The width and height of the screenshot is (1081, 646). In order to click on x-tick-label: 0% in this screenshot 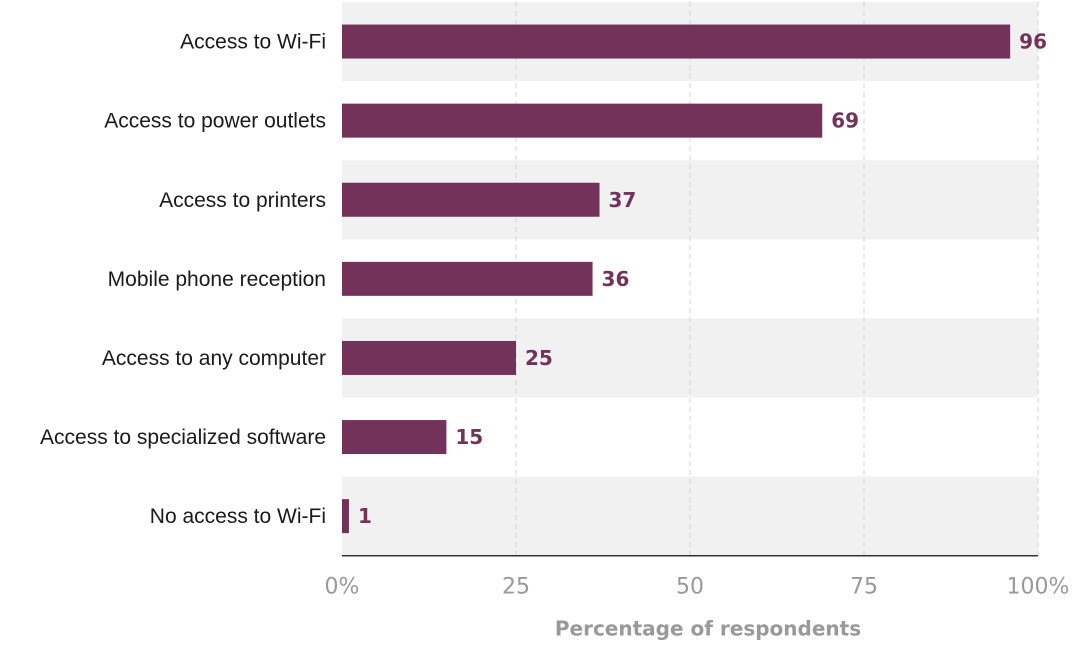, I will do `click(342, 587)`.